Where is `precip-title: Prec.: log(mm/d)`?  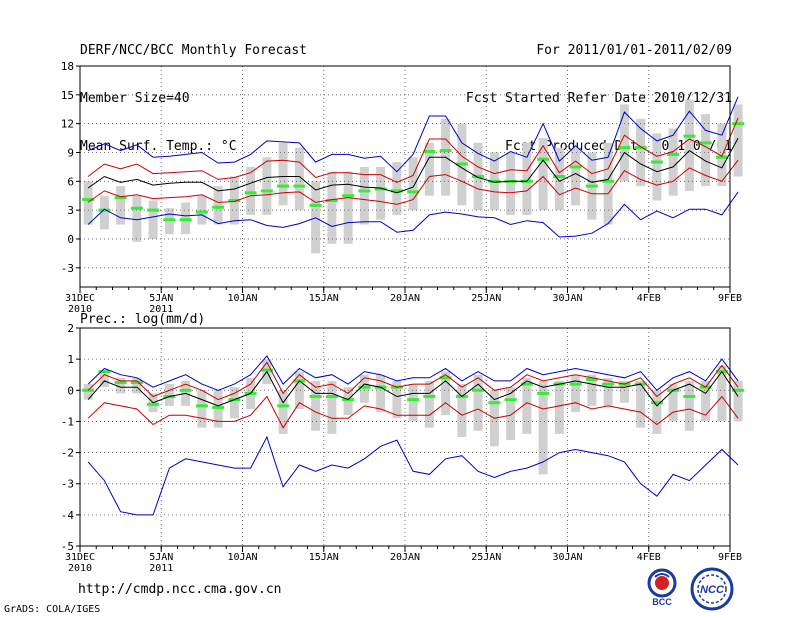
precip-title: Prec.: log(mm/d) is located at coordinates (142, 319).